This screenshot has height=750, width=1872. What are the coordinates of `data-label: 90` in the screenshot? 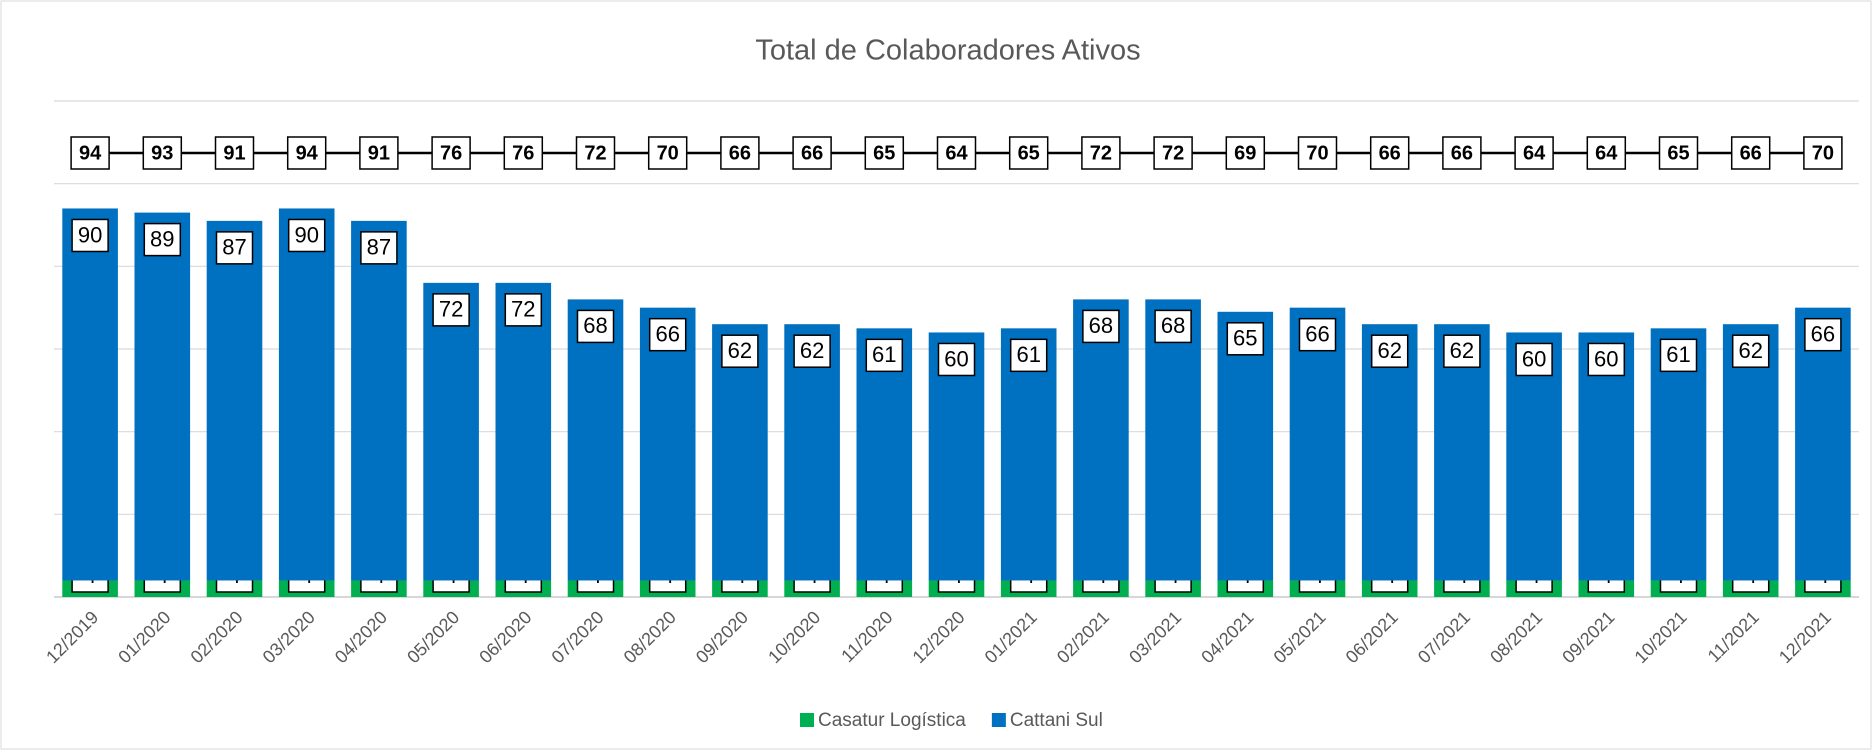 It's located at (306, 234).